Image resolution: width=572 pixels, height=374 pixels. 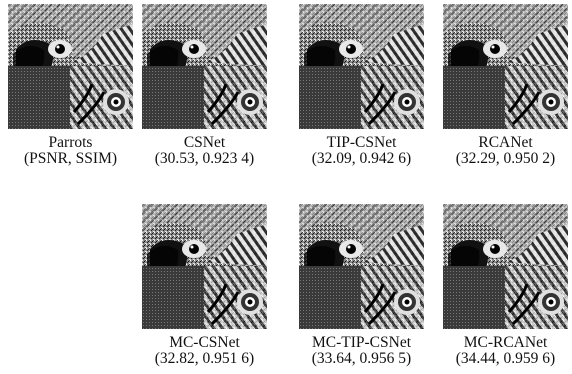 What do you see at coordinates (505, 142) in the screenshot?
I see `method-label: RCANet` at bounding box center [505, 142].